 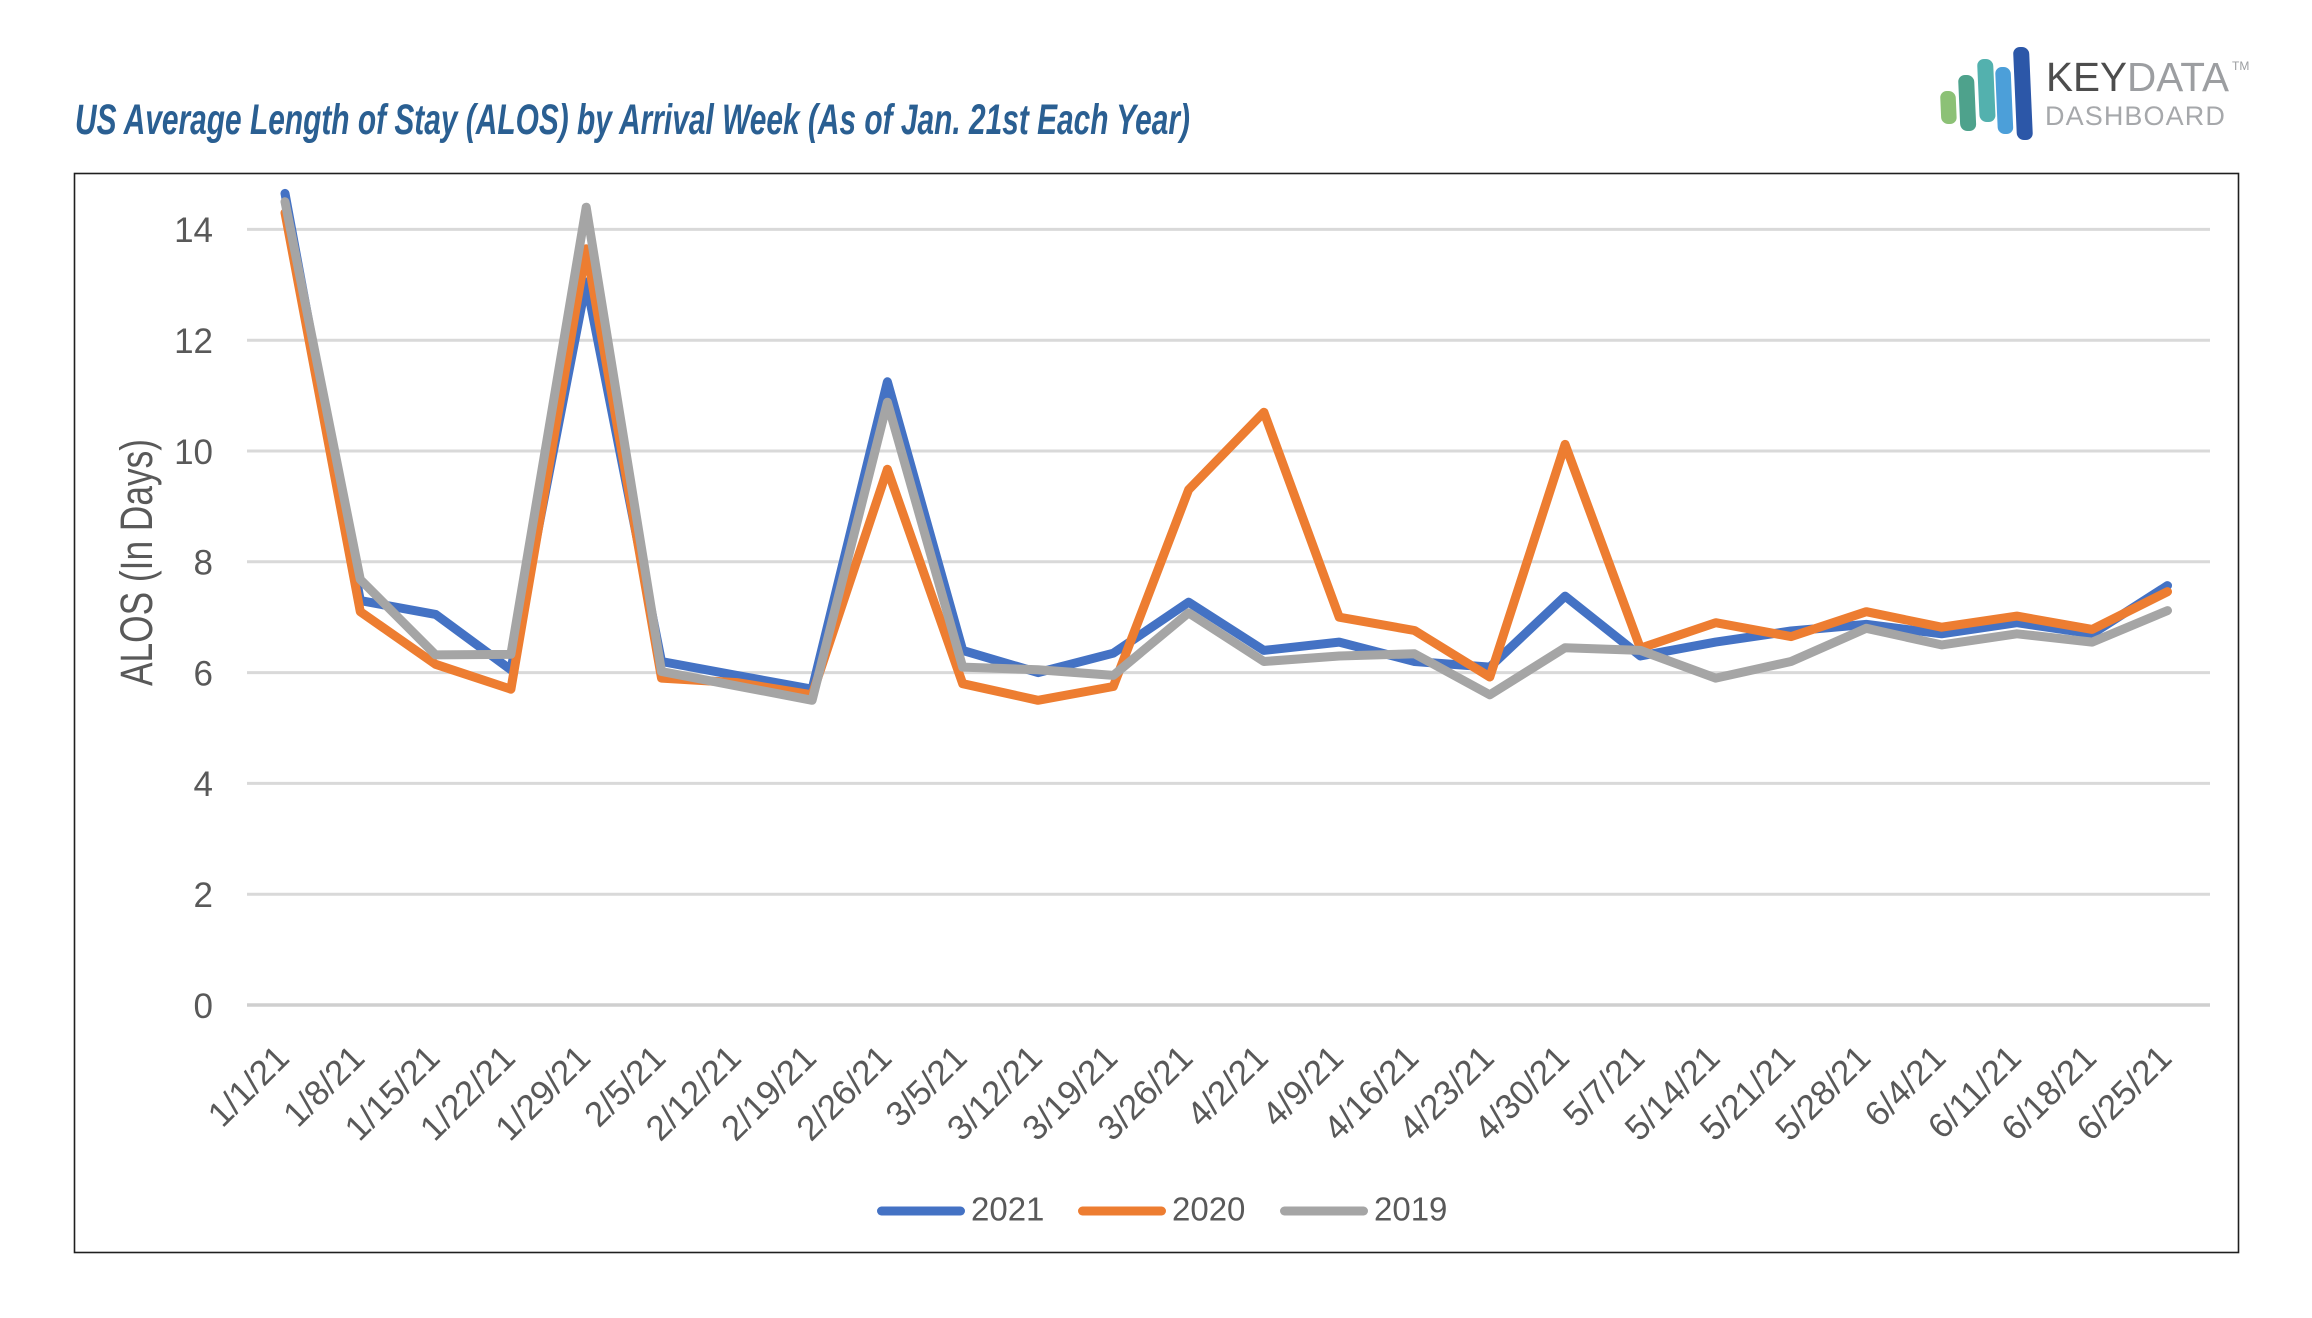 I want to click on svg-text: TM, so click(x=2240, y=66).